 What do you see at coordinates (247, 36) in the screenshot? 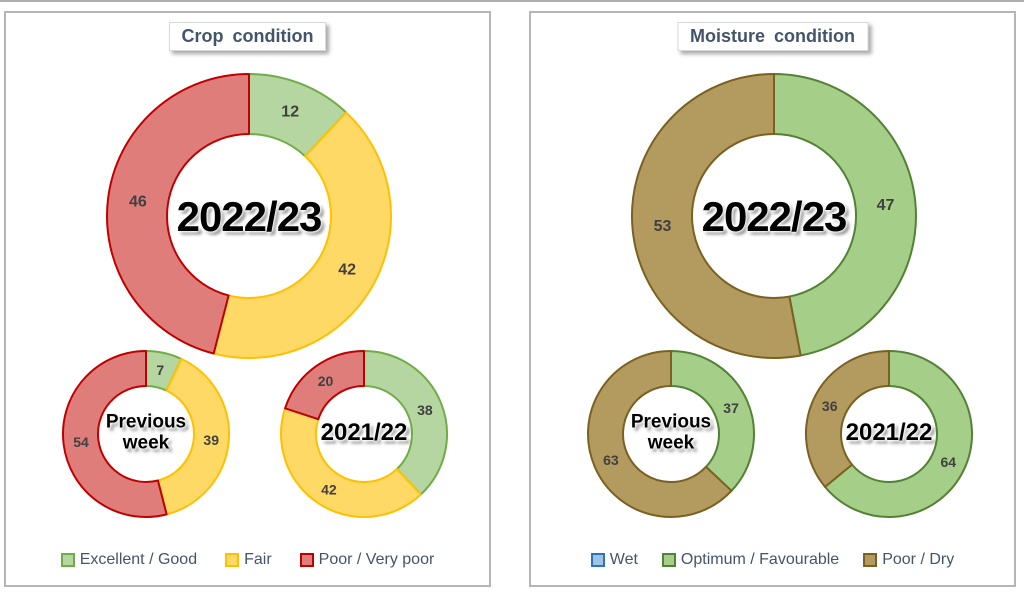
I see `chart-title: Crop condition` at bounding box center [247, 36].